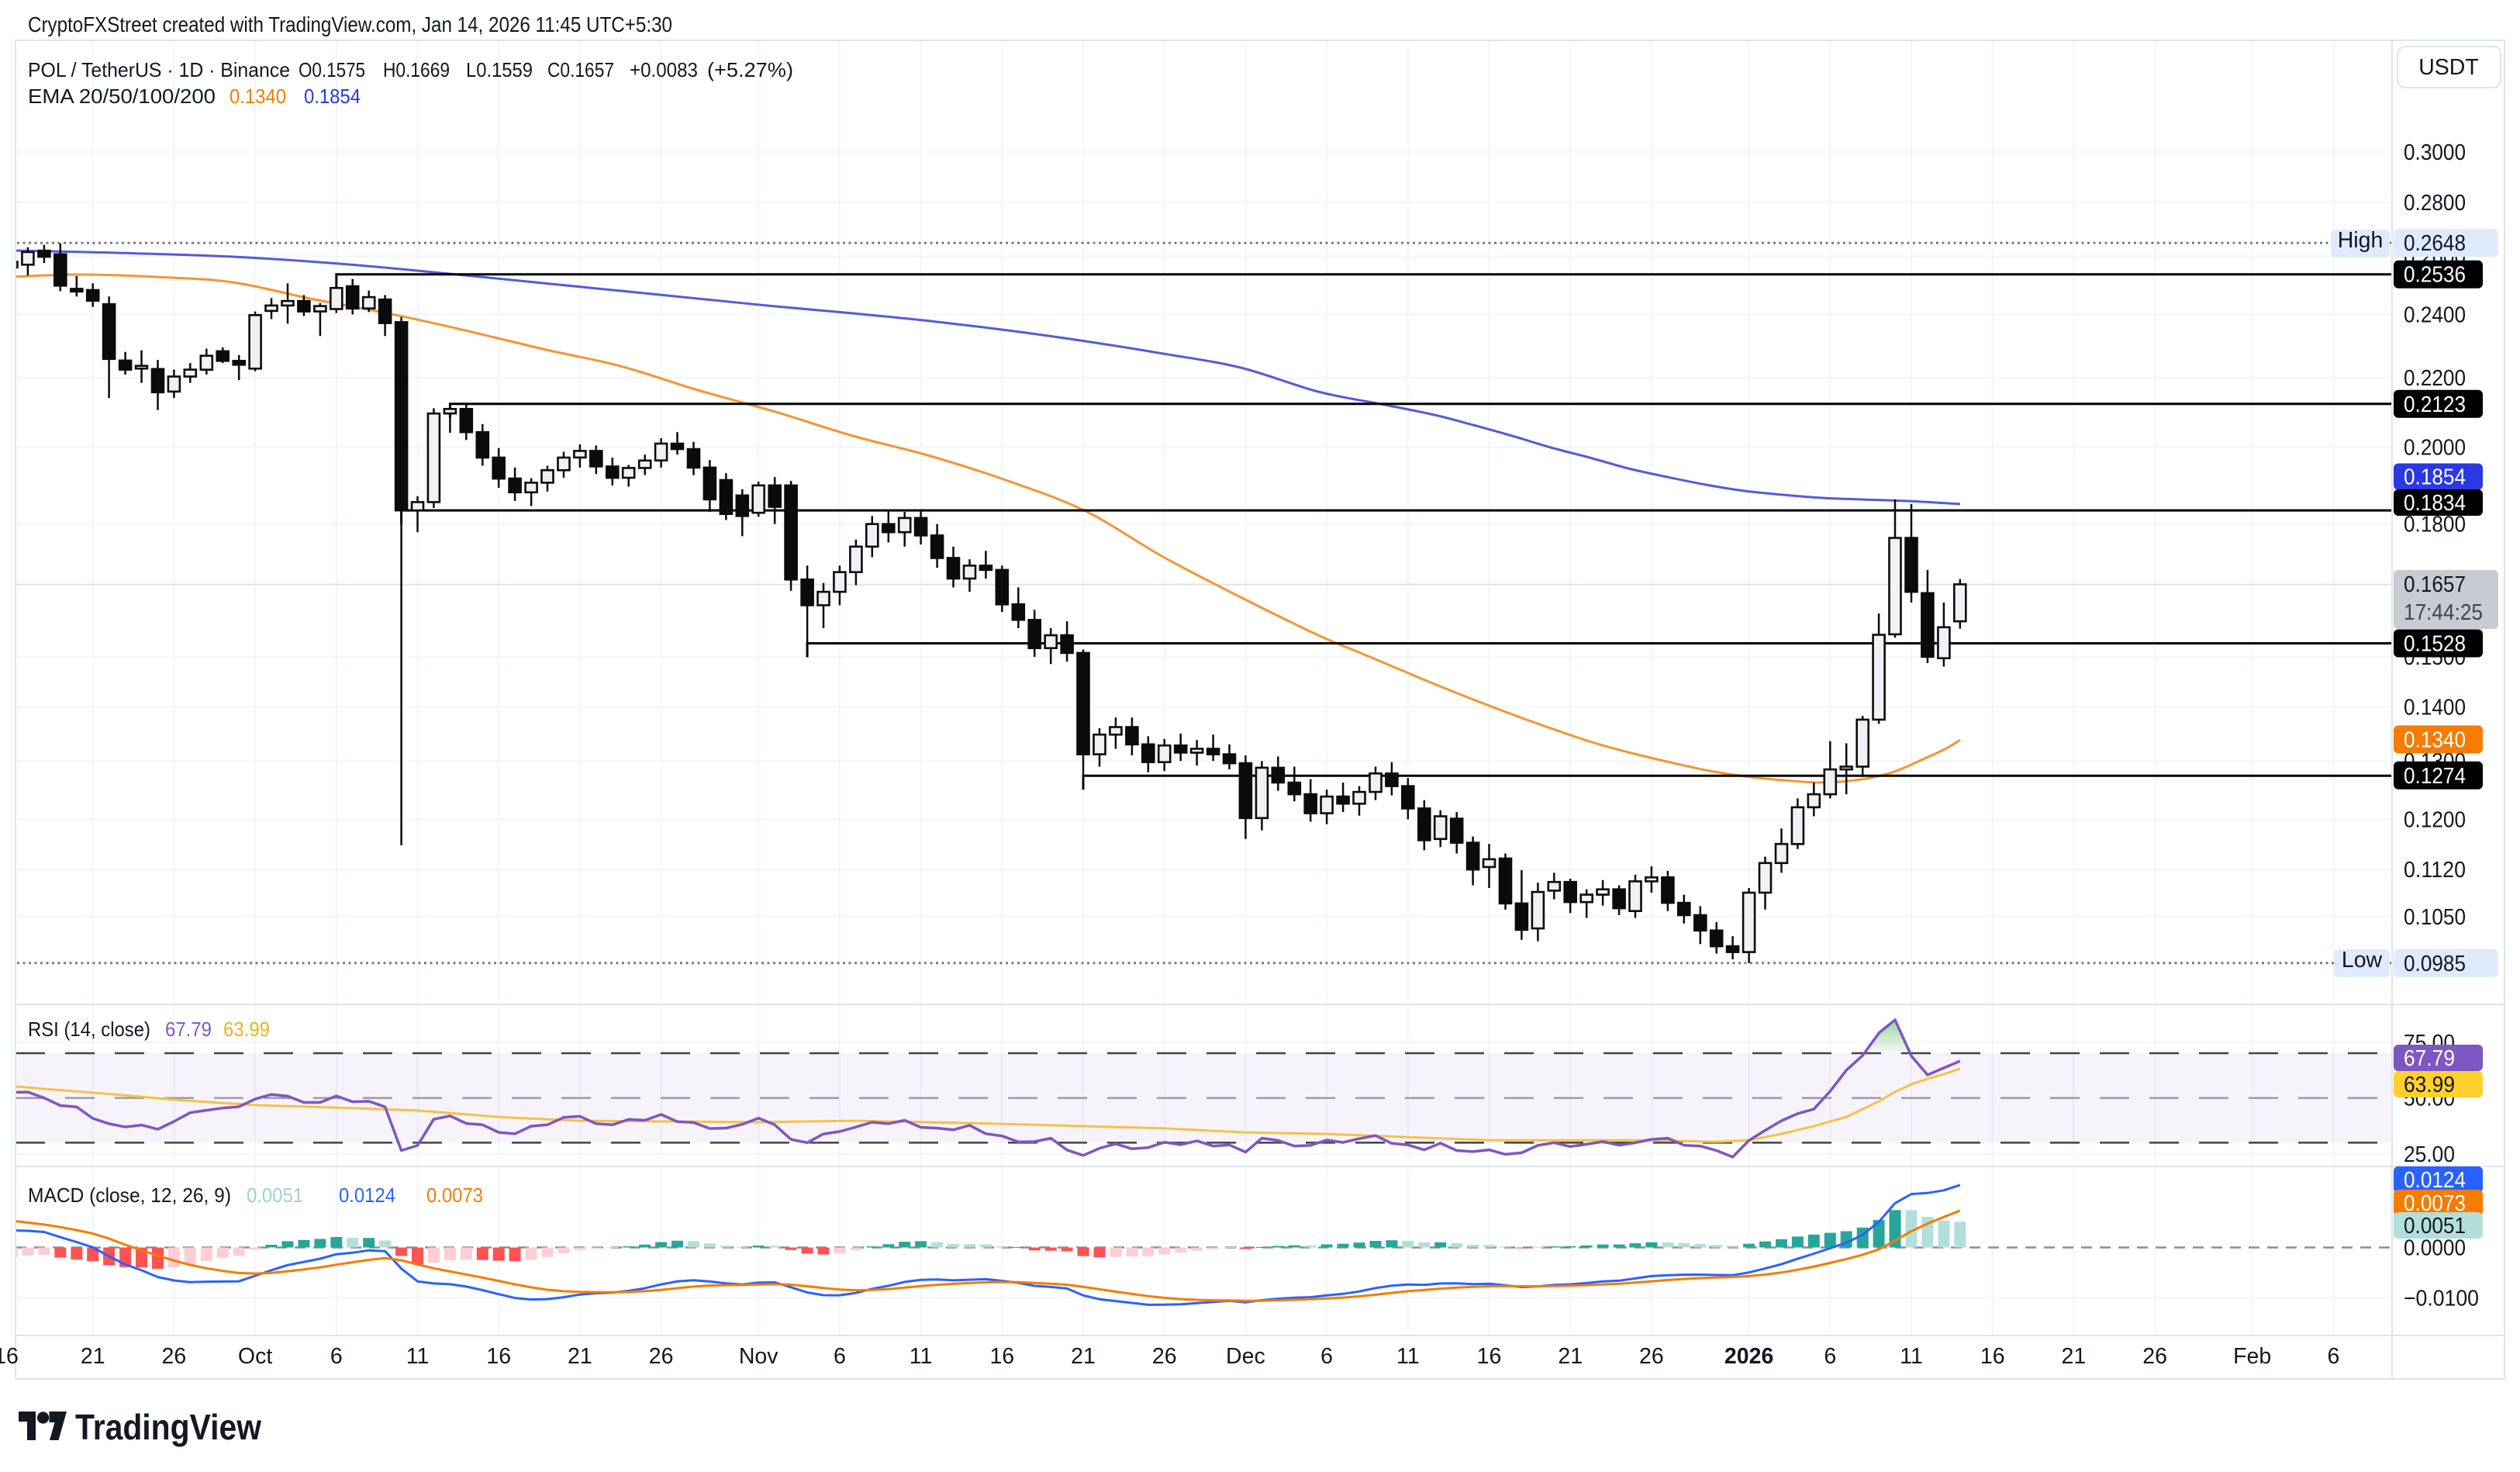 The image size is (2520, 1472). Describe the element at coordinates (2435, 819) in the screenshot. I see `svg-text: 0.1200` at that location.